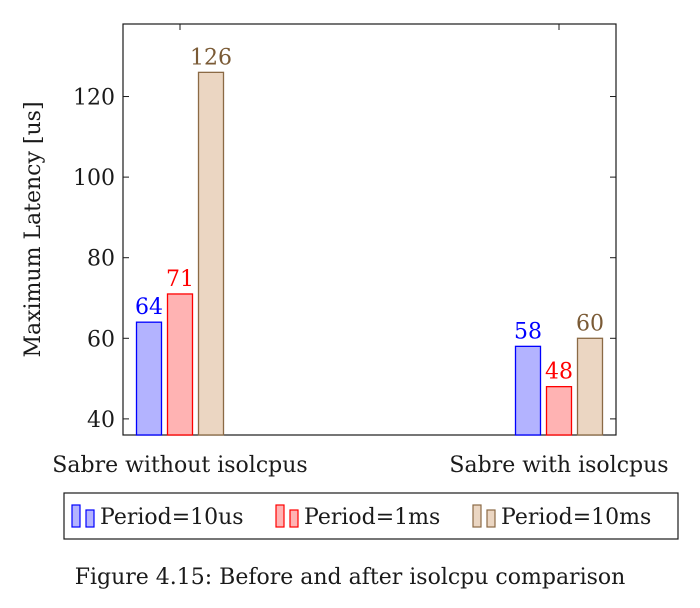 Image resolution: width=700 pixels, height=608 pixels. Describe the element at coordinates (149, 307) in the screenshot. I see `data-label: 64` at that location.